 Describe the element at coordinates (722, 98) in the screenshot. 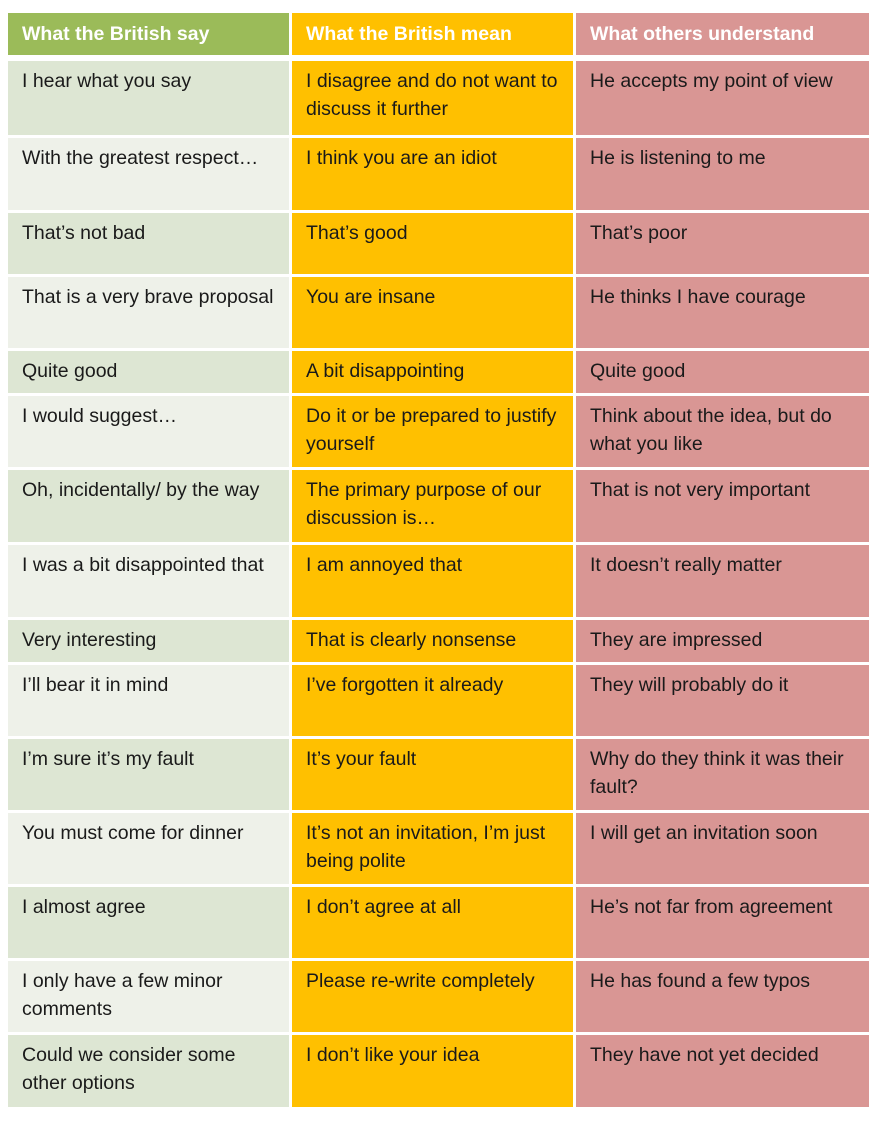

I see `cell-others-understand: He accepts my point of view` at that location.